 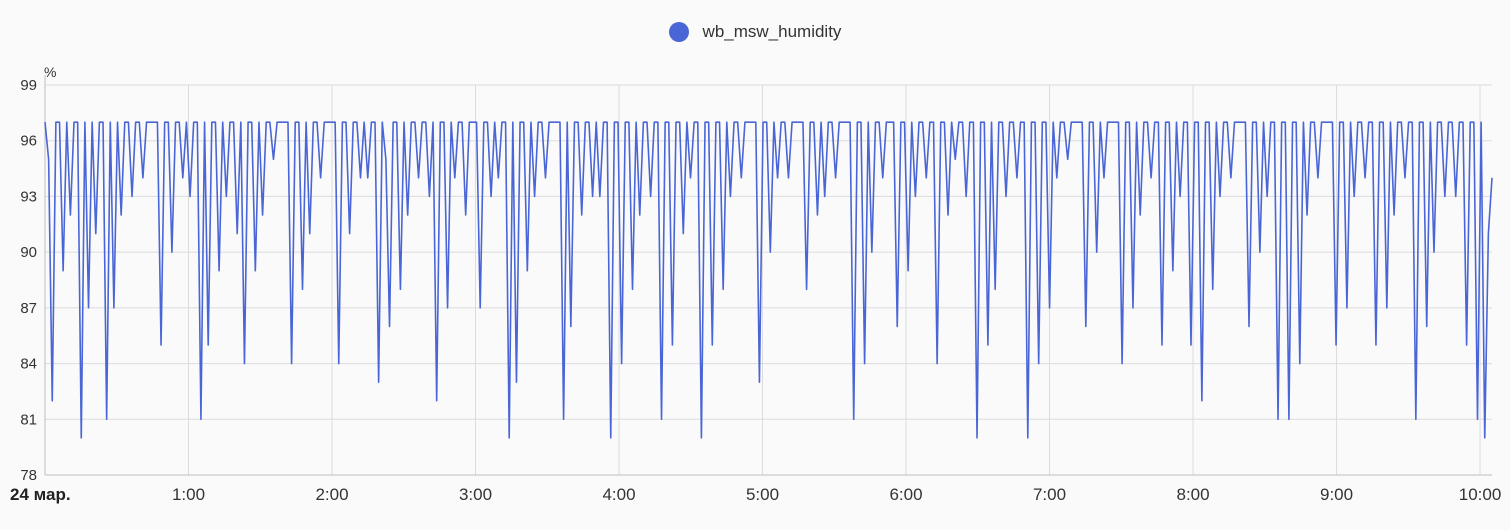 I want to click on y-tick-label: 96, so click(x=28, y=141).